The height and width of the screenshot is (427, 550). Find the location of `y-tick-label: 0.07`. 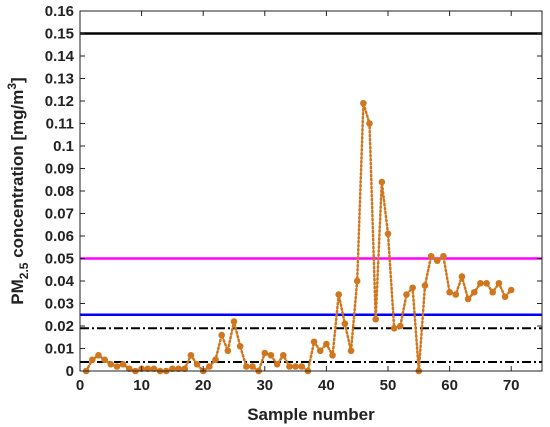

y-tick-label: 0.07 is located at coordinates (59, 214).